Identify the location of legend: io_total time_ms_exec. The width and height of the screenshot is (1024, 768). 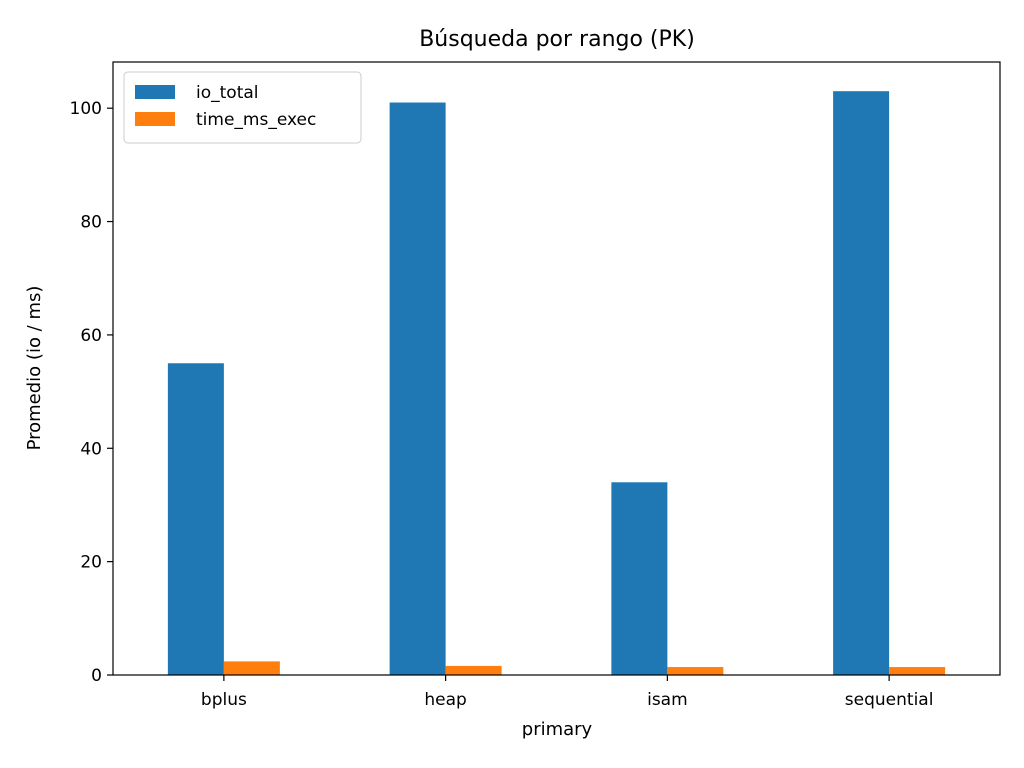
(242, 107).